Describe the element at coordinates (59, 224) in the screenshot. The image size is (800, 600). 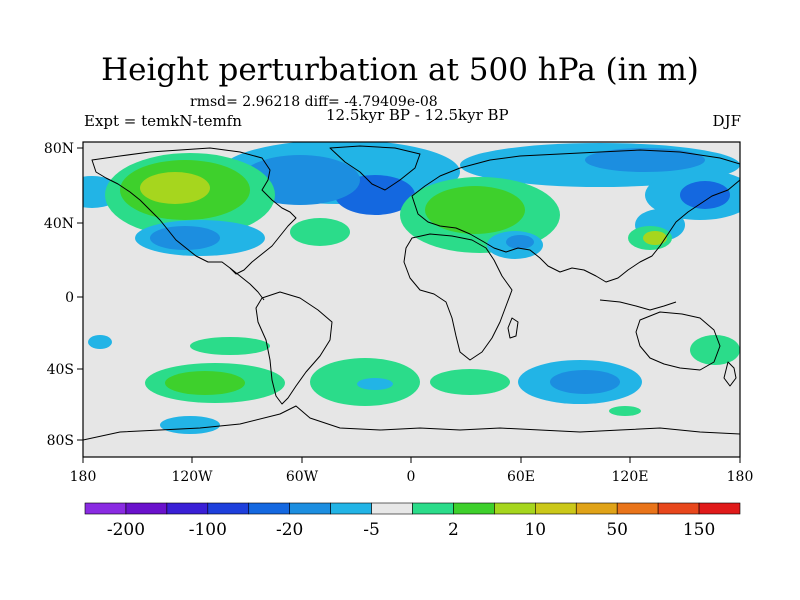
I see `lat-label-40n: 40N` at that location.